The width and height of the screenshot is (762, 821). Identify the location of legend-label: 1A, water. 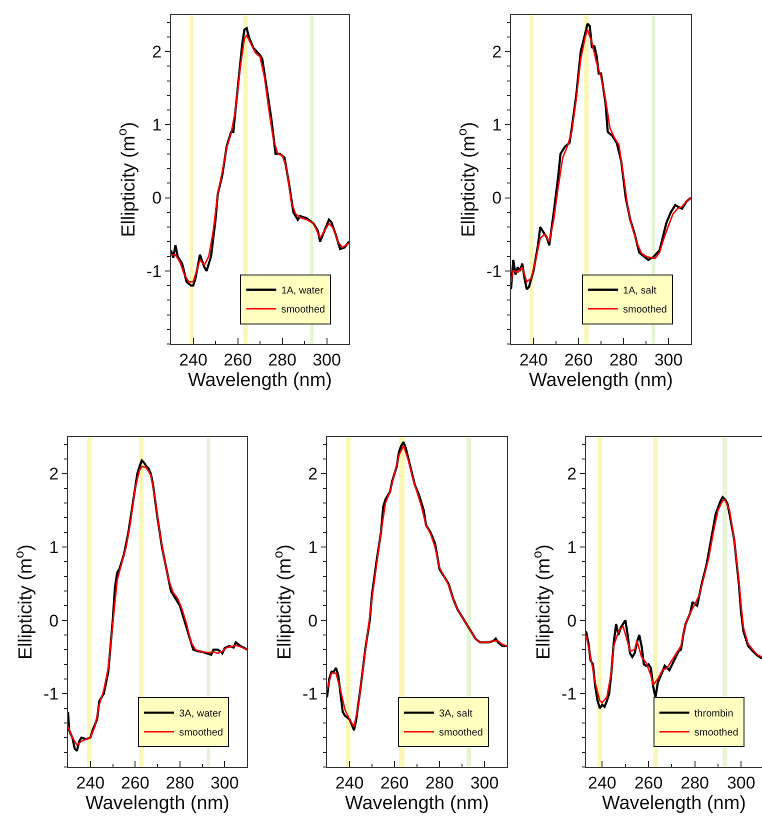
(302, 291).